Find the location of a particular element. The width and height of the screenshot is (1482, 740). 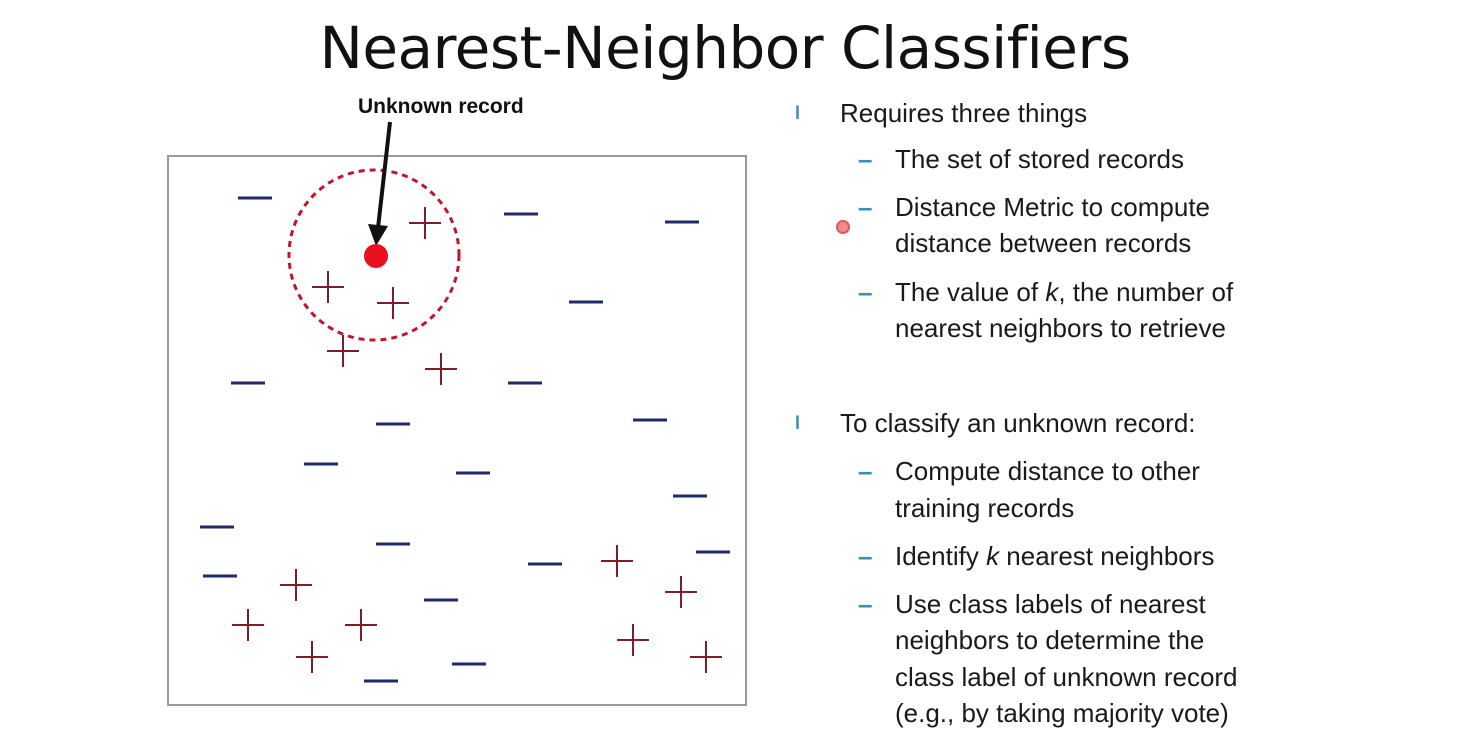

arrow-head is located at coordinates (378, 235).